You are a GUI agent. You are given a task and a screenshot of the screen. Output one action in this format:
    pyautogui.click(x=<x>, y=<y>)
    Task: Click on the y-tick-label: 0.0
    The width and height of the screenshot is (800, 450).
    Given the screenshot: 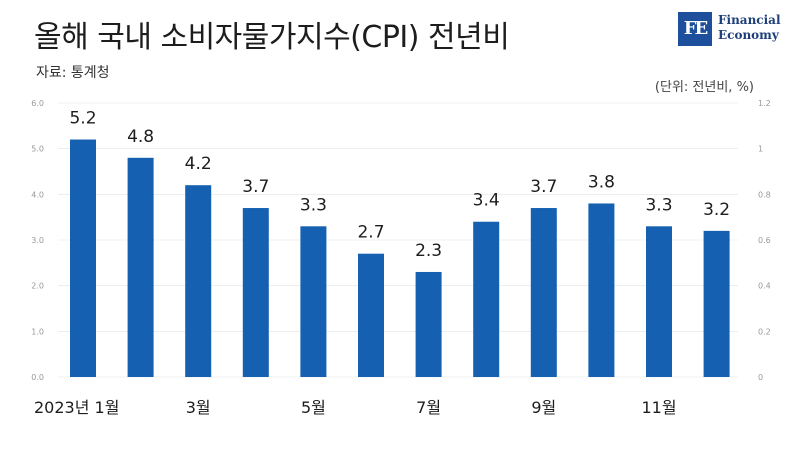 What is the action you would take?
    pyautogui.click(x=37, y=377)
    